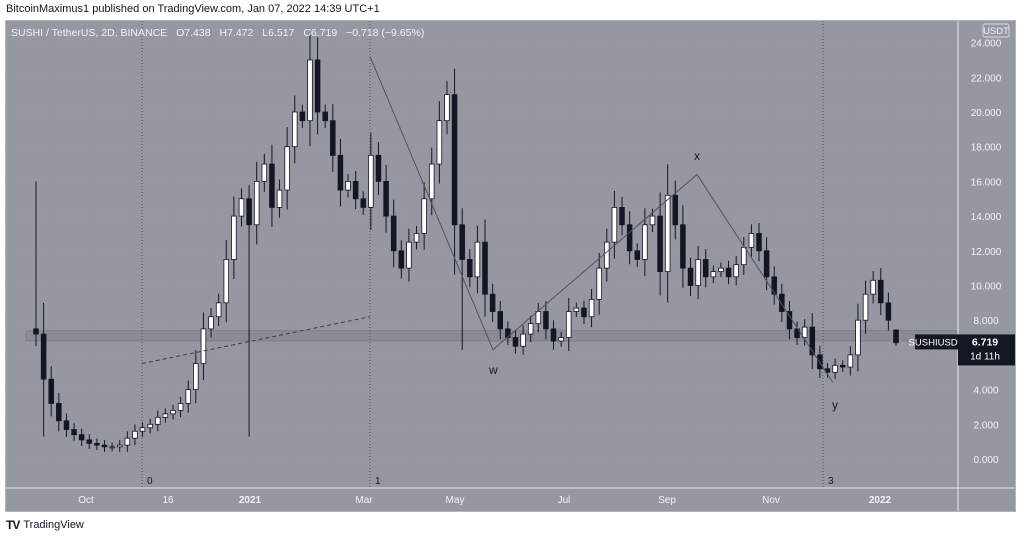 The height and width of the screenshot is (536, 1024). Describe the element at coordinates (89, 33) in the screenshot. I see `symbol-title: SUSHI / TetherUS, 2D, BINANCE` at that location.